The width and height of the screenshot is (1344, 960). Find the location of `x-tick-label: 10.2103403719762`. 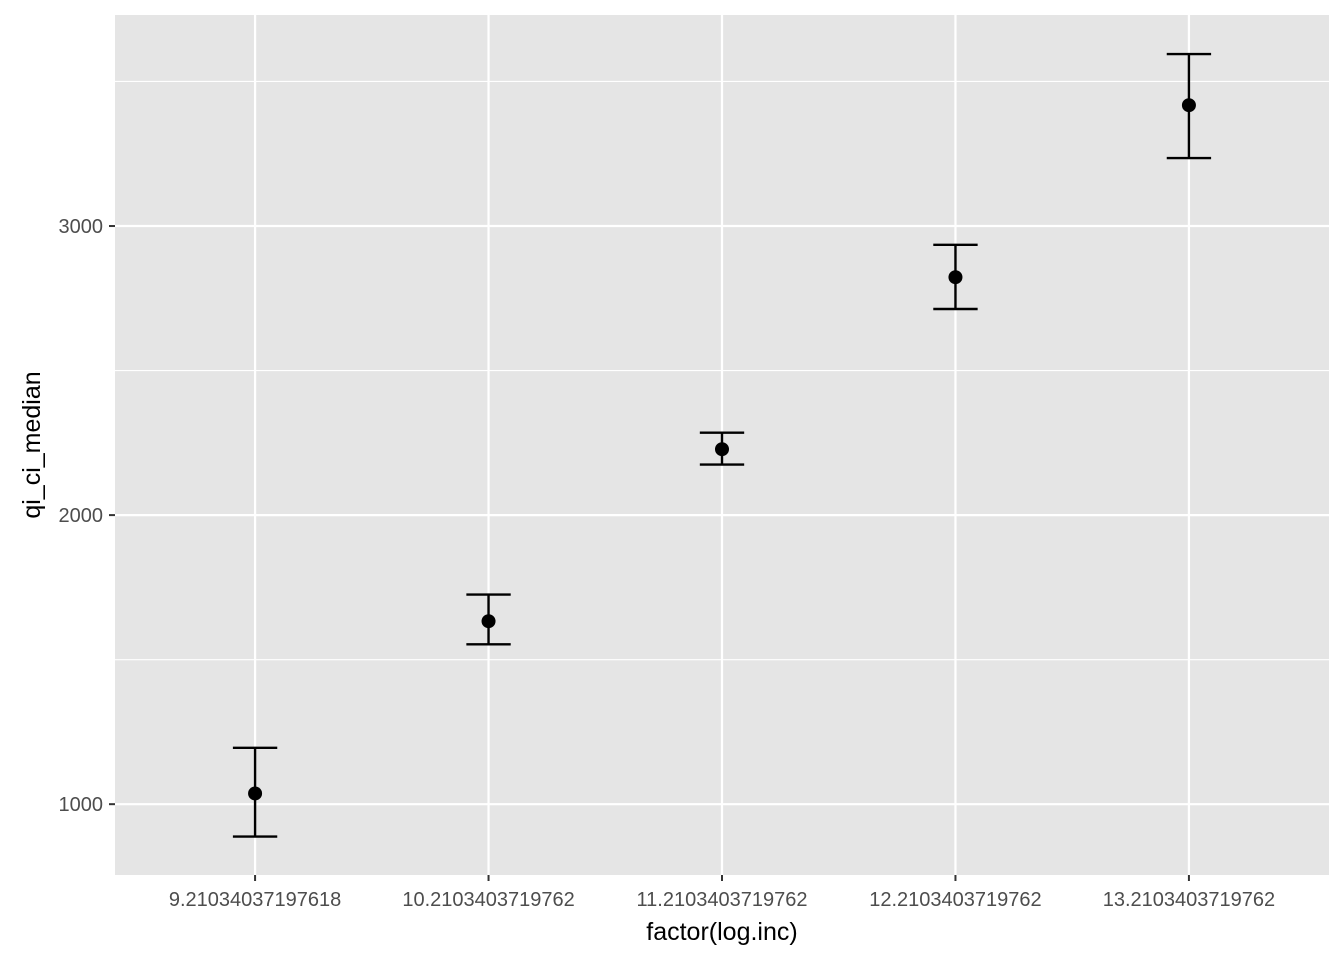

x-tick-label: 10.2103403719762 is located at coordinates (488, 900).